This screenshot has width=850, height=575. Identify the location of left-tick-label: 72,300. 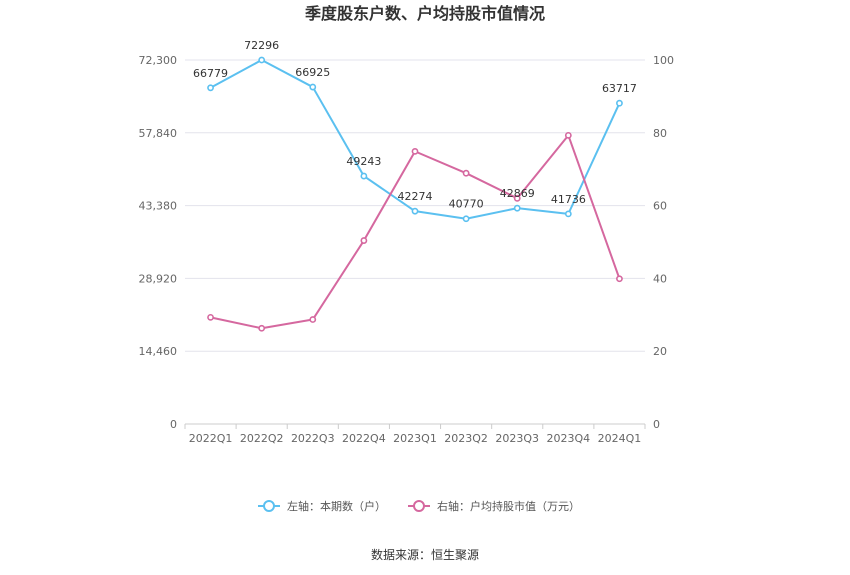
(158, 60).